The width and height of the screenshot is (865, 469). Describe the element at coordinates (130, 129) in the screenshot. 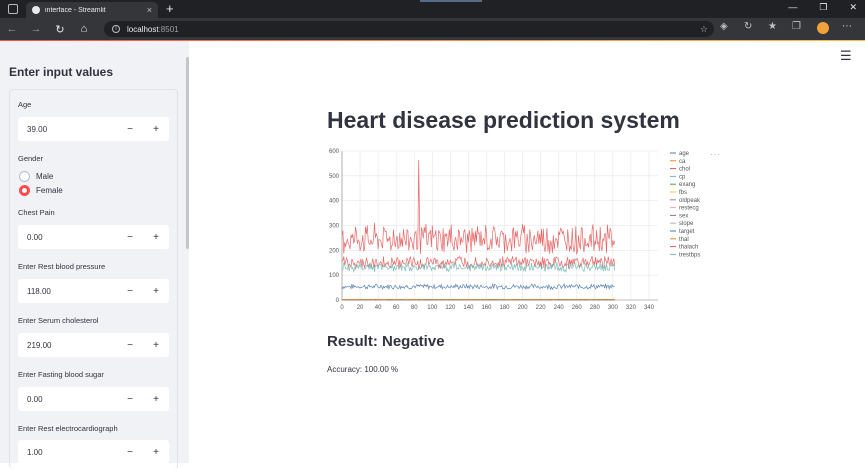

I see `age-decrement-button: −` at that location.